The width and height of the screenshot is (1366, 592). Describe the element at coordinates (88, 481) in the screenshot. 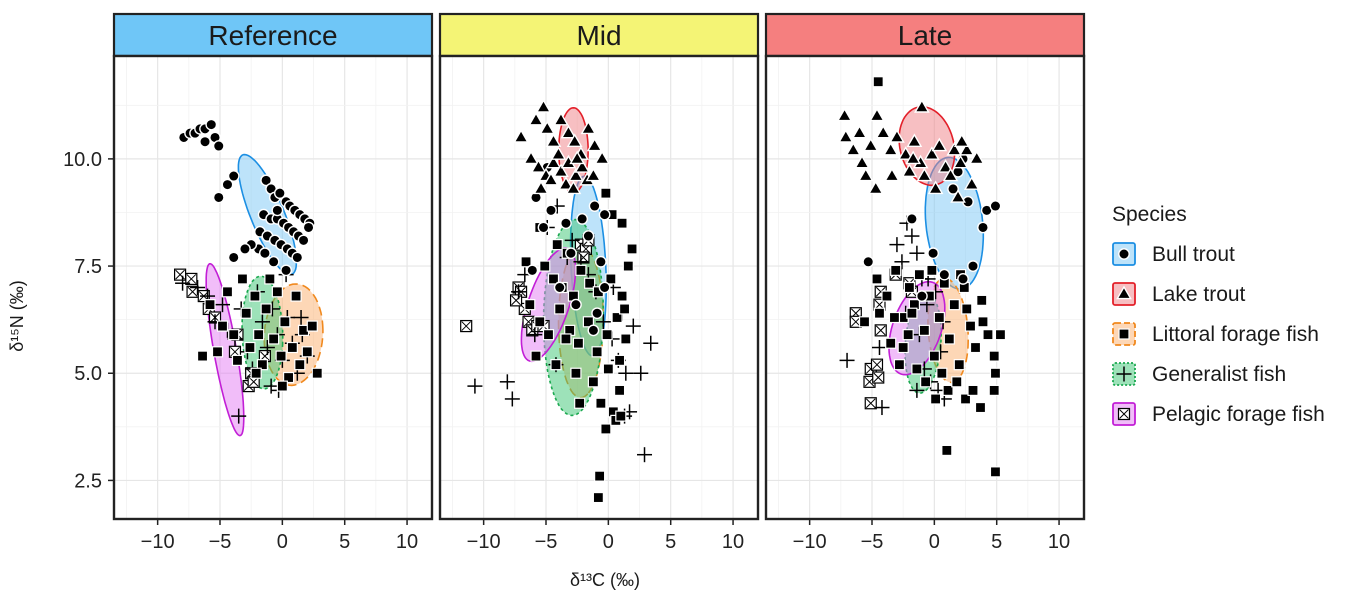

I see `y-tick-label: 2.5` at that location.